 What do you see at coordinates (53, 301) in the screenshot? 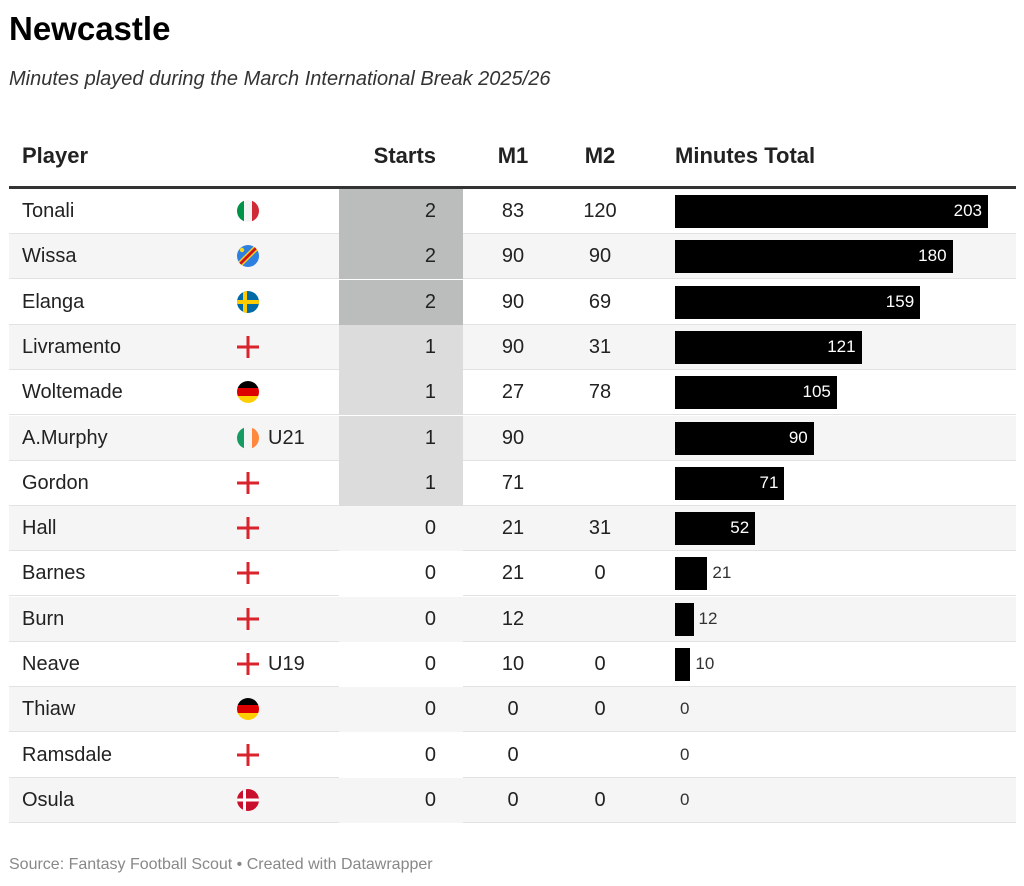
I see `player-name: Elanga` at bounding box center [53, 301].